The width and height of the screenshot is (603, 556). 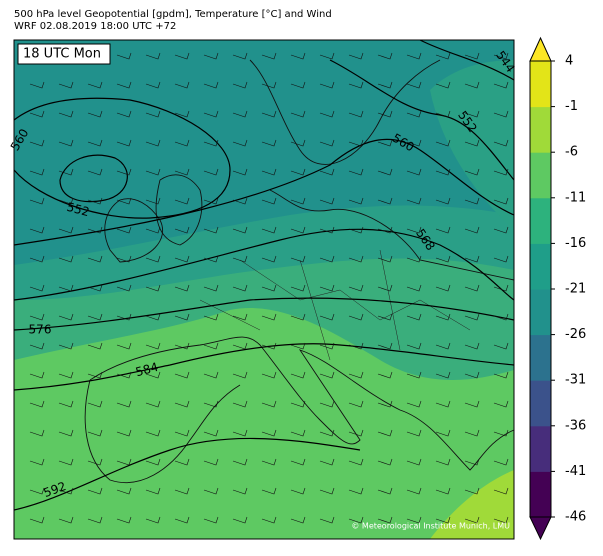 I want to click on time-box, so click(x=64, y=54).